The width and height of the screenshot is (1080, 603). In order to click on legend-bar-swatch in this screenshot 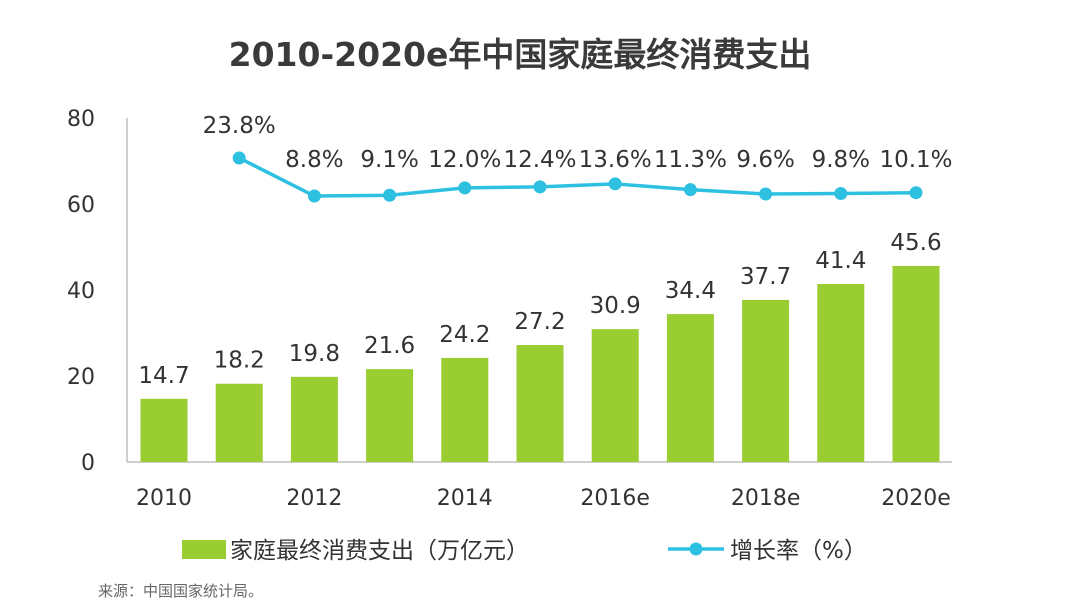, I will do `click(204, 549)`.